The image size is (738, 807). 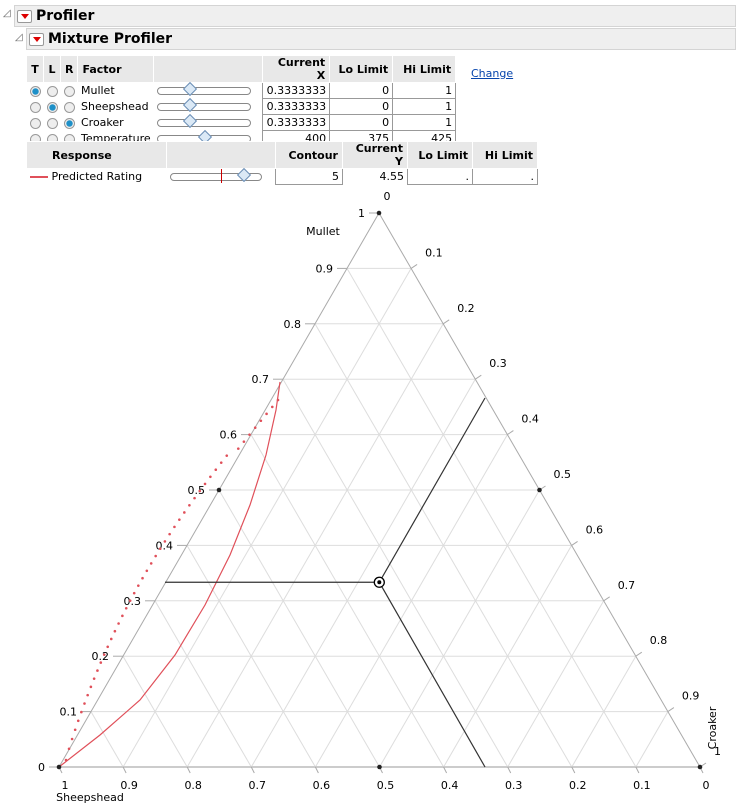 What do you see at coordinates (41, 767) in the screenshot?
I see `mullet-tick-label: 0` at bounding box center [41, 767].